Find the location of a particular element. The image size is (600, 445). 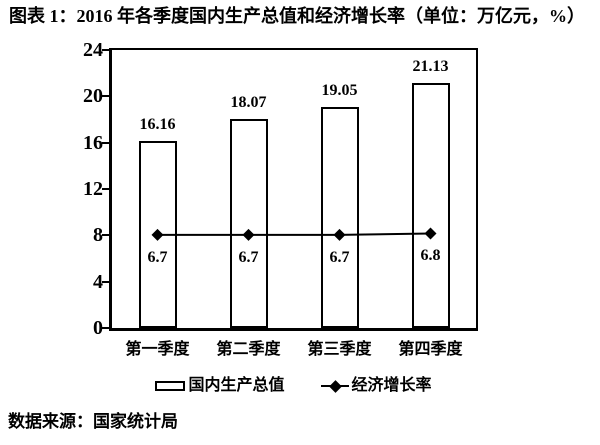

y-axis-tick-label: 8 is located at coordinates (98, 235).